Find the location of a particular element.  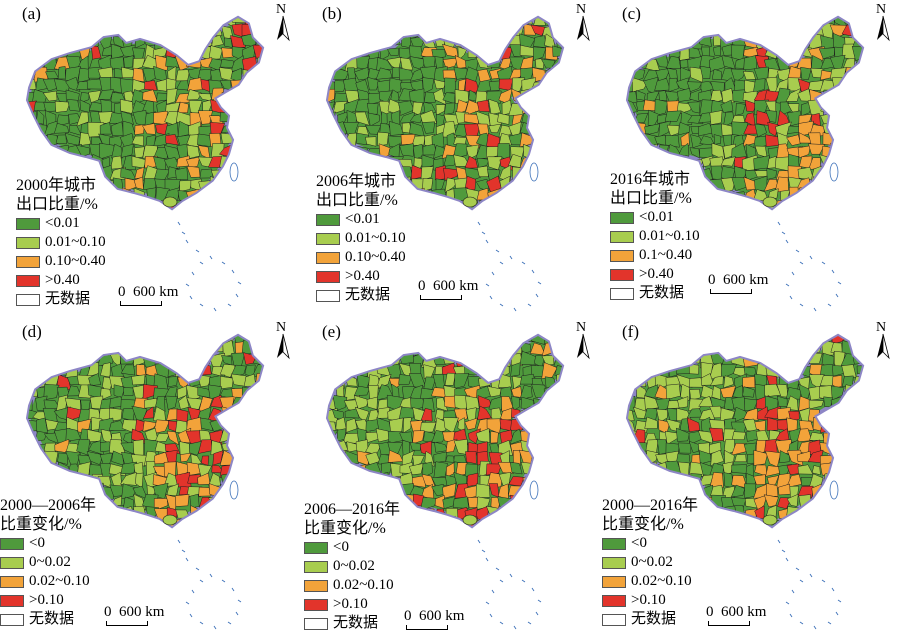

legend-item: >0.40 is located at coordinates (655, 274).